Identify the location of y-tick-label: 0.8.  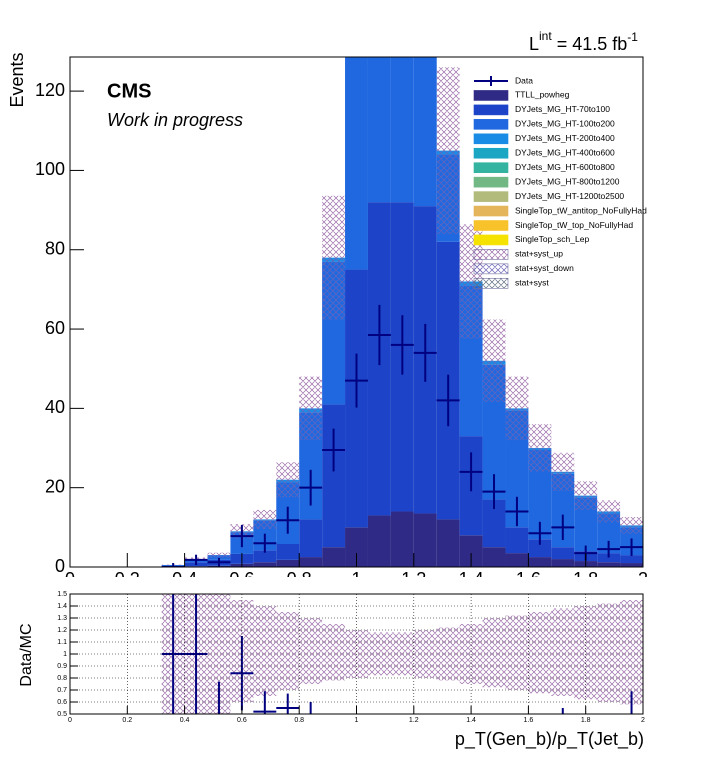
(62, 678).